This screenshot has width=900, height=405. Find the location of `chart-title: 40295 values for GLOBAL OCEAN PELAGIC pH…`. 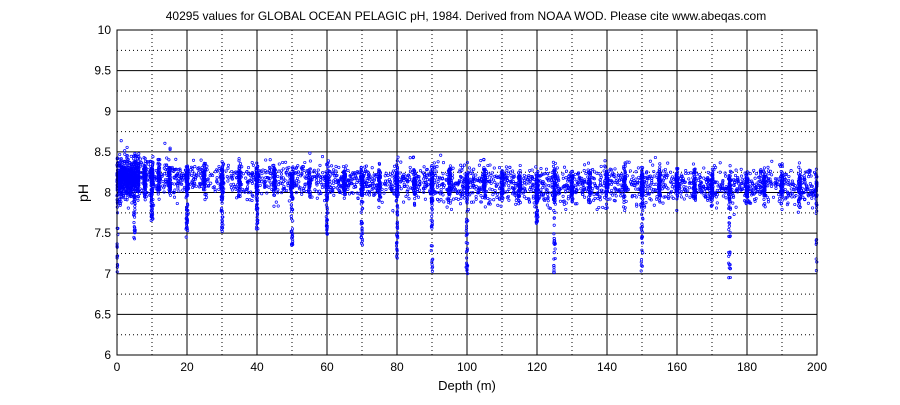

chart-title: 40295 values for GLOBAL OCEAN PELAGIC pH… is located at coordinates (466, 16).